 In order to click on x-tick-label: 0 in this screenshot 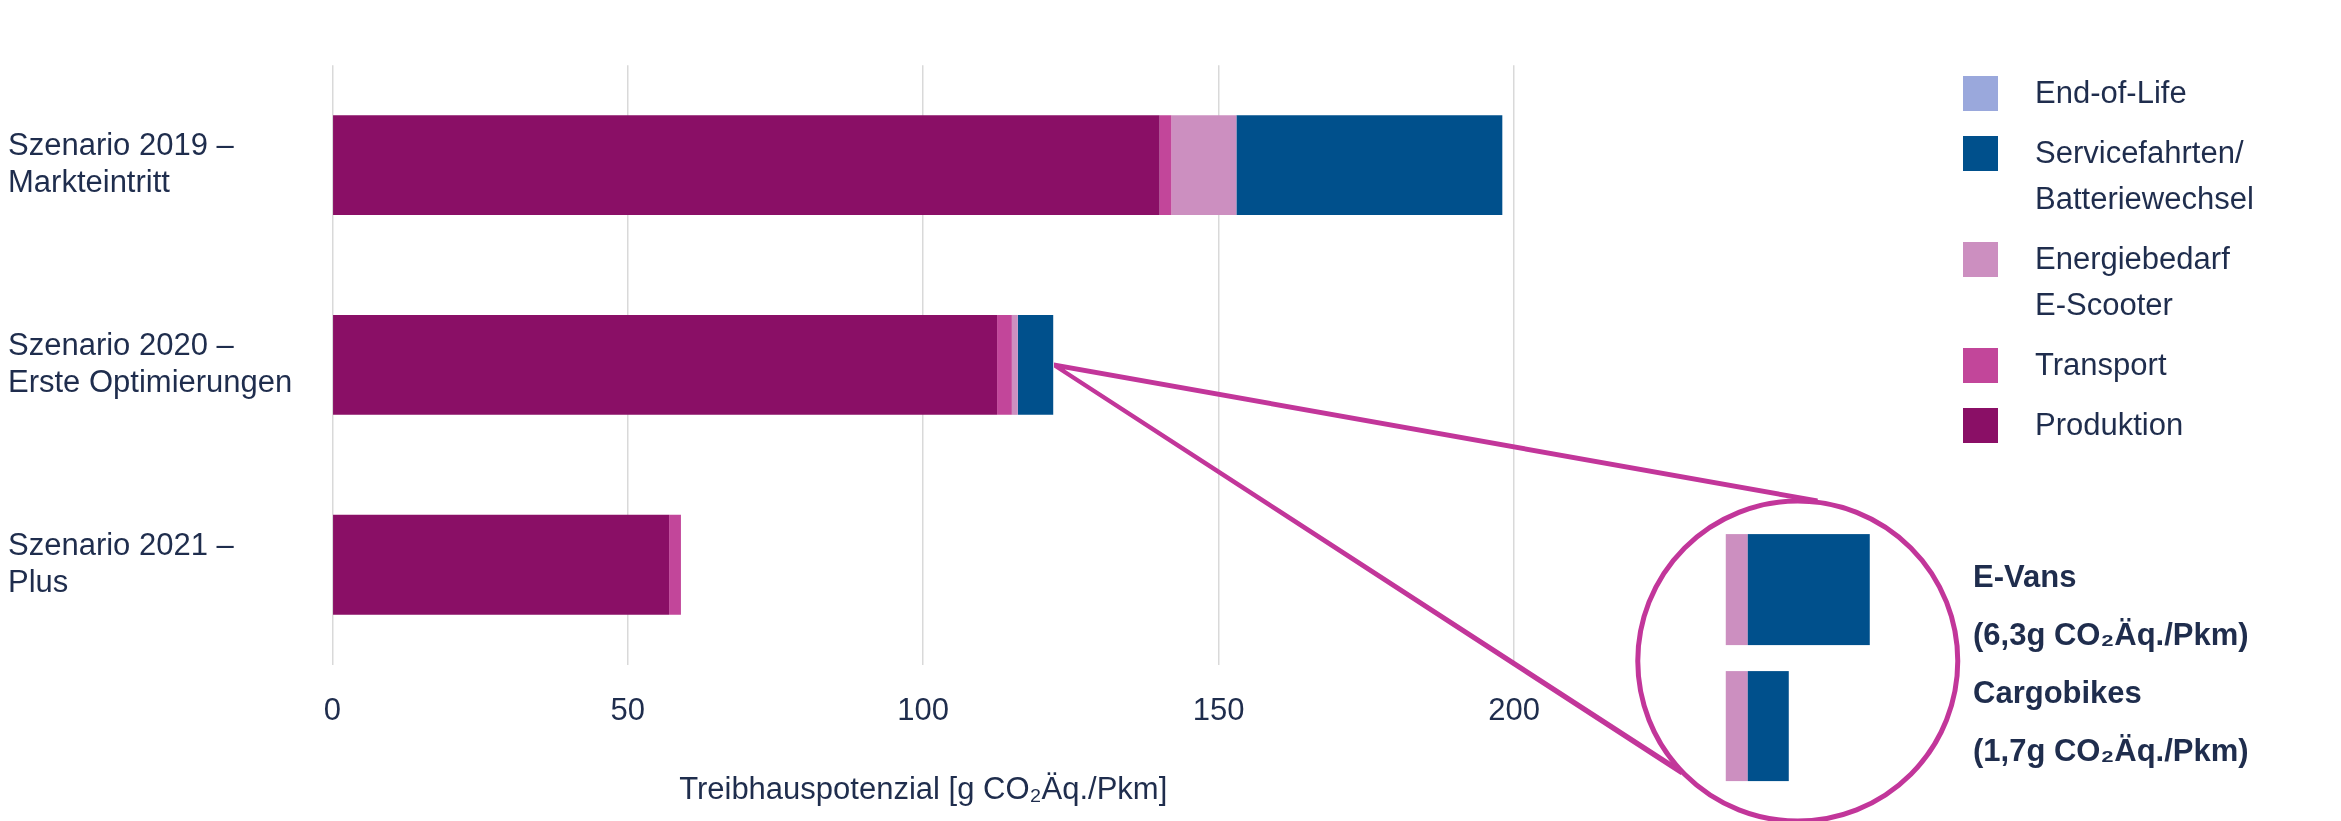, I will do `click(332, 709)`.